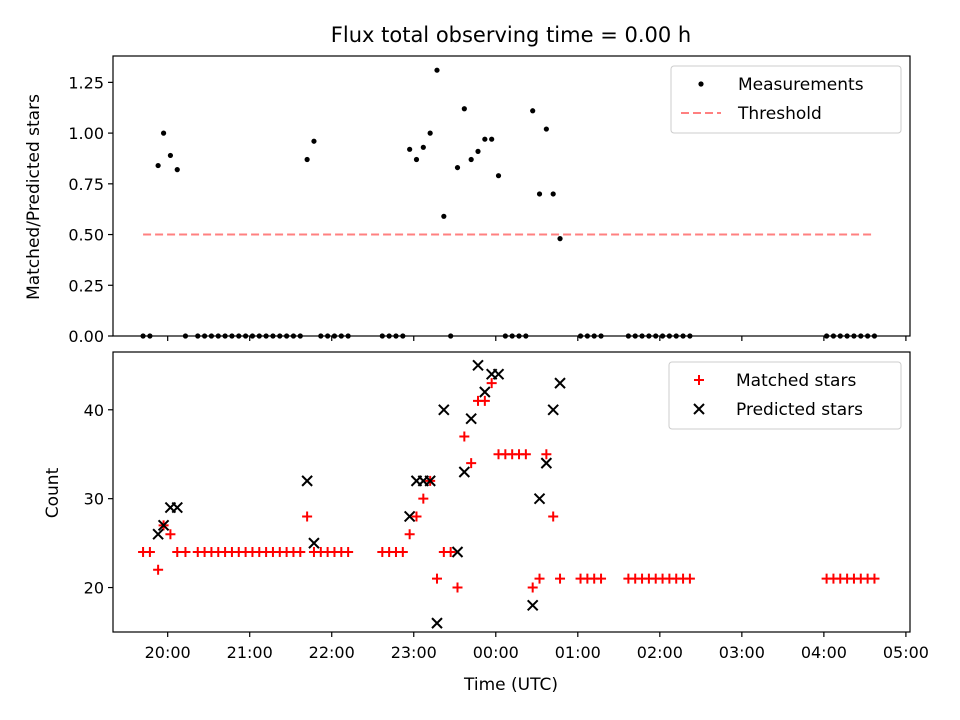 The width and height of the screenshot is (960, 720). What do you see at coordinates (742, 652) in the screenshot?
I see `bottom-x-tick-label: 03:00` at bounding box center [742, 652].